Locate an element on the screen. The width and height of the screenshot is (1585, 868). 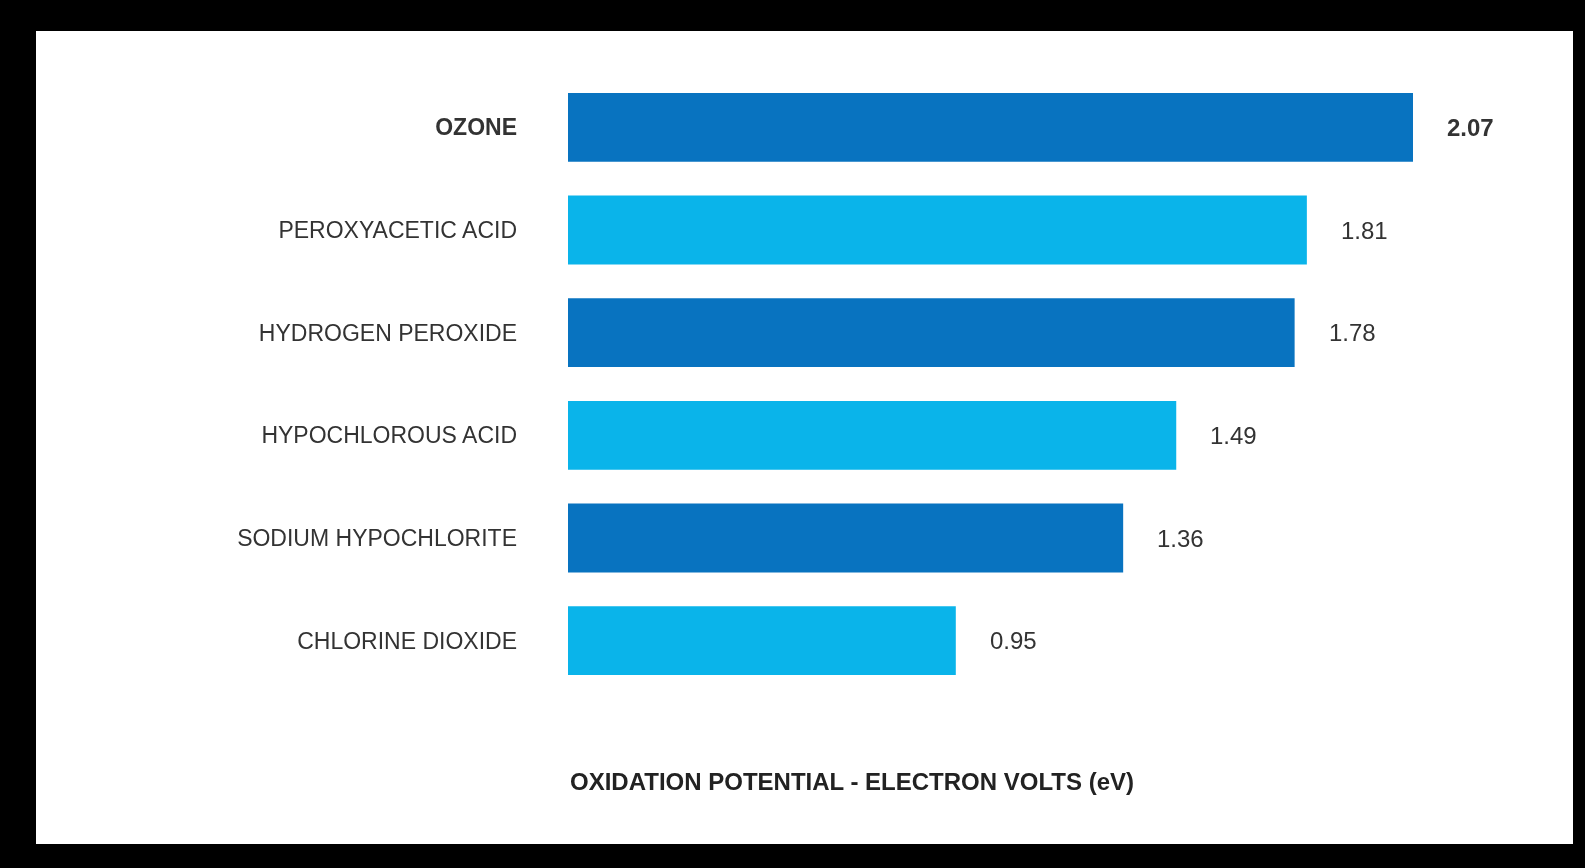
data-label: 1.81 is located at coordinates (1364, 230).